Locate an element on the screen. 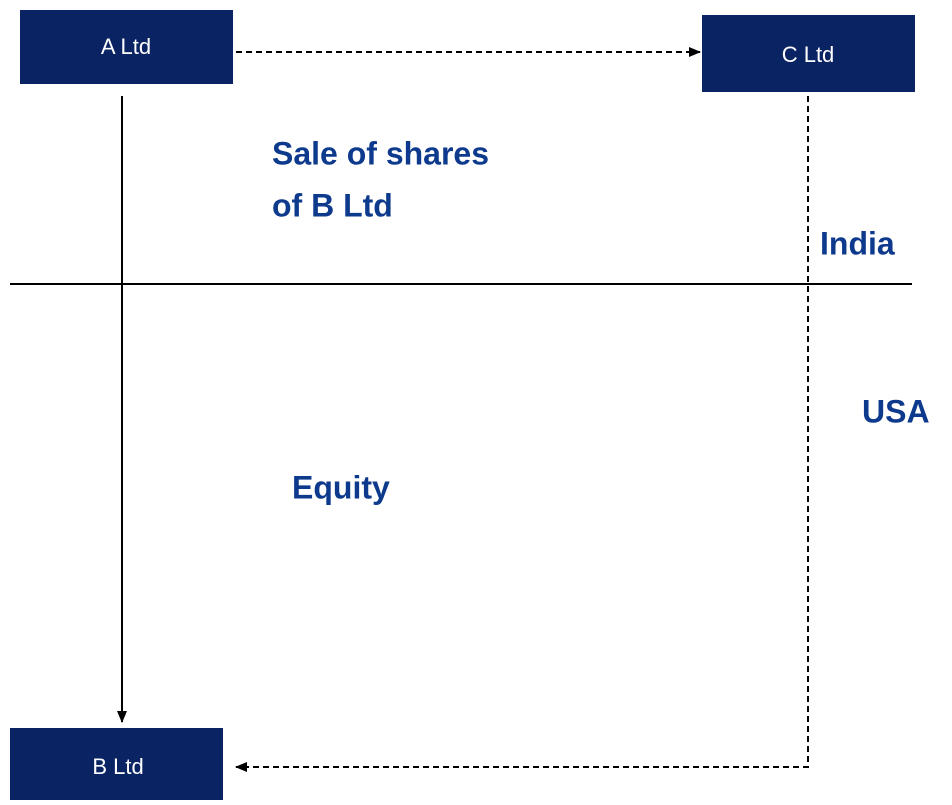  sale-label: Sale of shares is located at coordinates (380, 153).